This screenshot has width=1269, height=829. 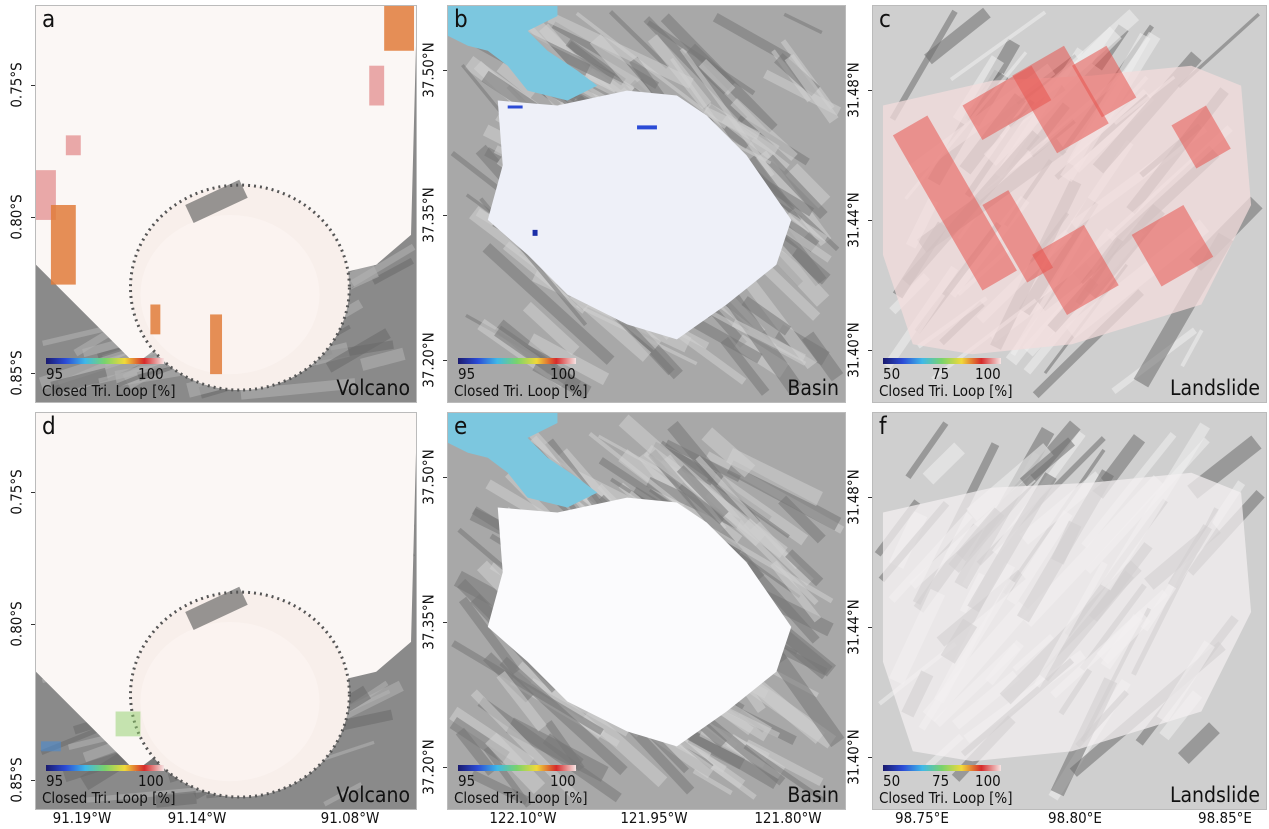 What do you see at coordinates (16, 624) in the screenshot?
I see `latitude-tick-label: 0.80°S` at bounding box center [16, 624].